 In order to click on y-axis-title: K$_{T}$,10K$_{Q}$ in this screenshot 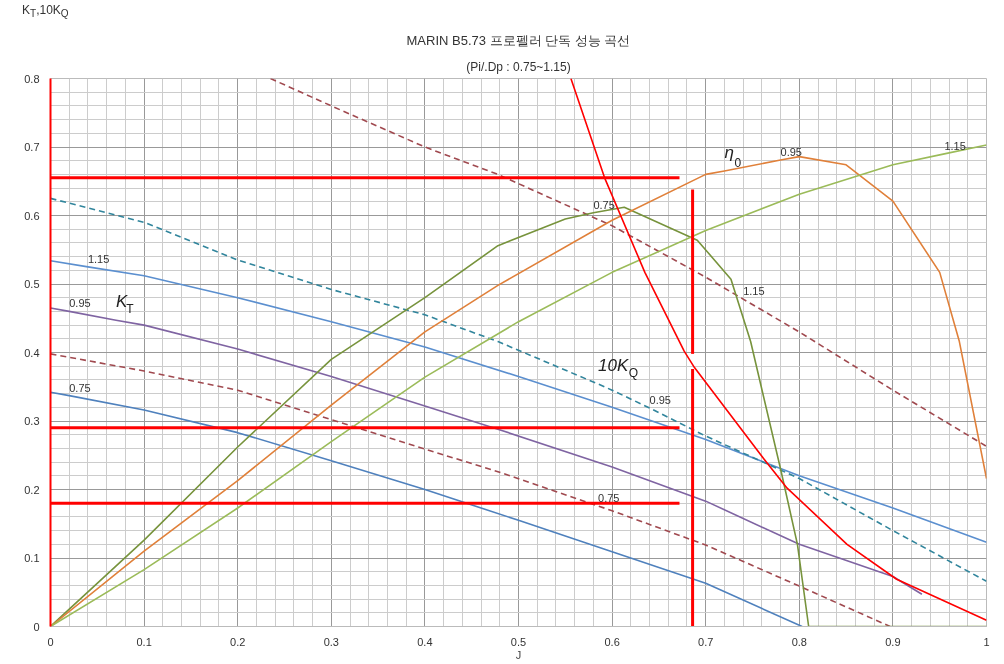, I will do `click(45, 11)`.